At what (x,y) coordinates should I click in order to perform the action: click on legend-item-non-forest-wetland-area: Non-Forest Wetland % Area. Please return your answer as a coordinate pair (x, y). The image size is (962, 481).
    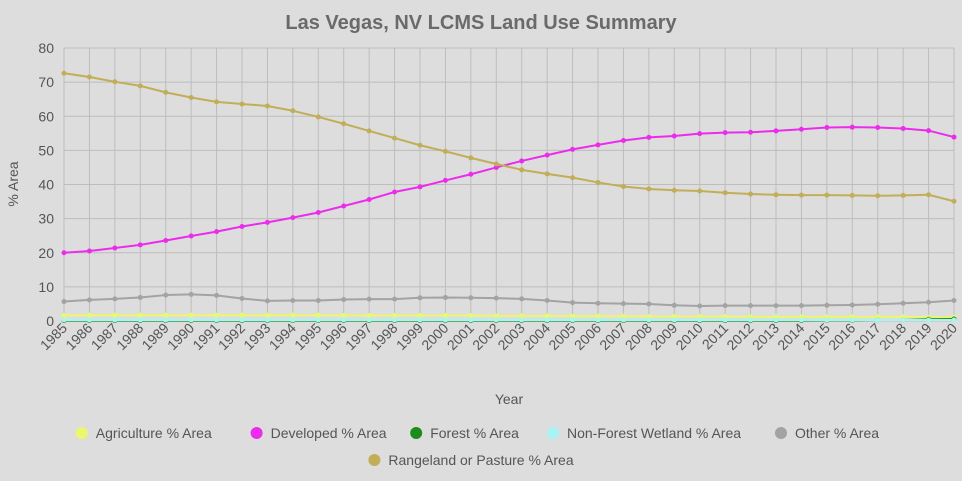
    Looking at the image, I should click on (644, 433).